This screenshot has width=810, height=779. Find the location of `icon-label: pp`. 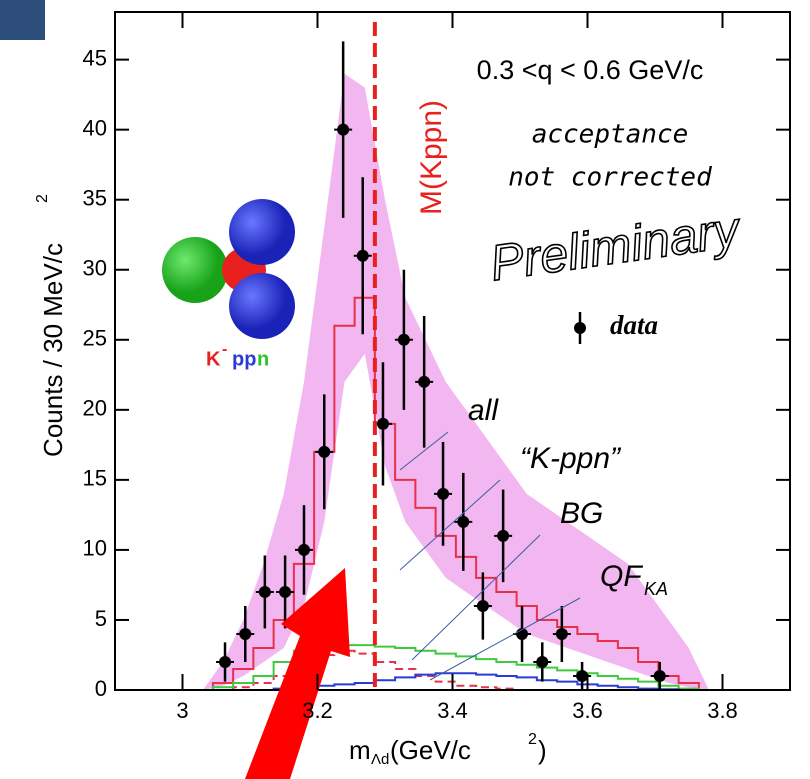

icon-label: pp is located at coordinates (244, 359).